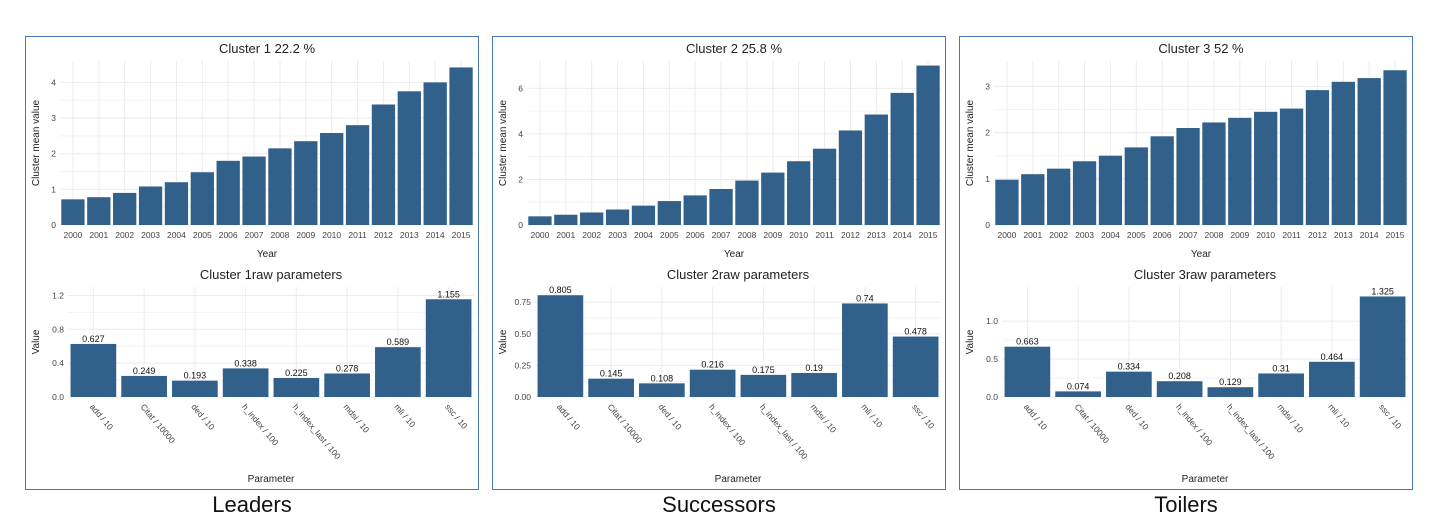  What do you see at coordinates (1343, 235) in the screenshot?
I see `x-tick-label: 2013` at bounding box center [1343, 235].